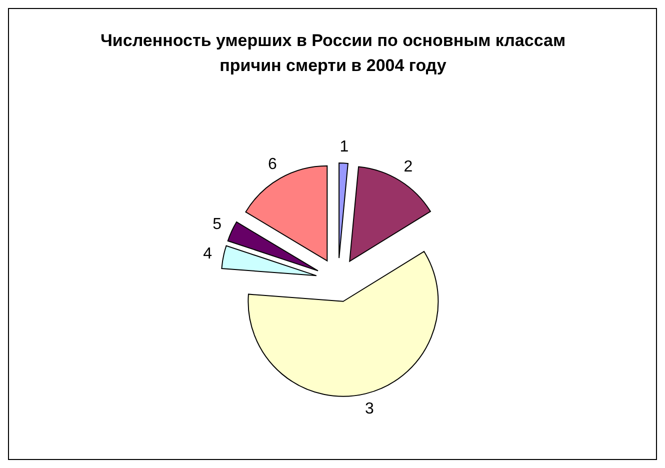 The width and height of the screenshot is (665, 468). Describe the element at coordinates (273, 164) in the screenshot. I see `slice-label: 6` at that location.